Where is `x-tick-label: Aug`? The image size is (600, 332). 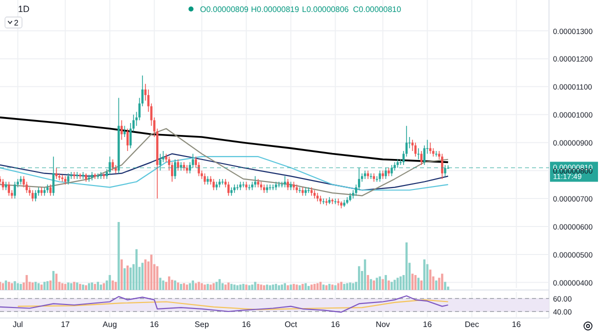 x-tick-label: Aug is located at coordinates (109, 324).